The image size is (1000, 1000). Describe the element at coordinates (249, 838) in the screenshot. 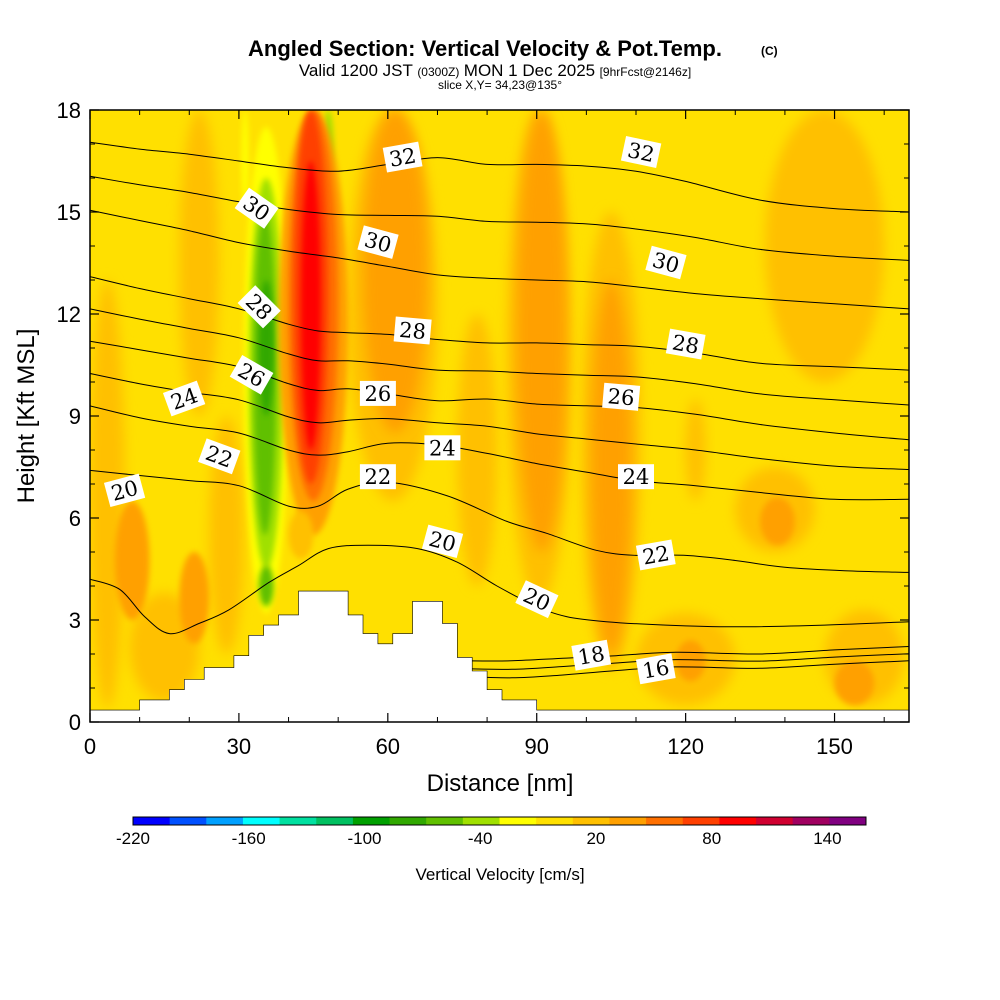

I see `colorbar-tick-label: -160` at that location.